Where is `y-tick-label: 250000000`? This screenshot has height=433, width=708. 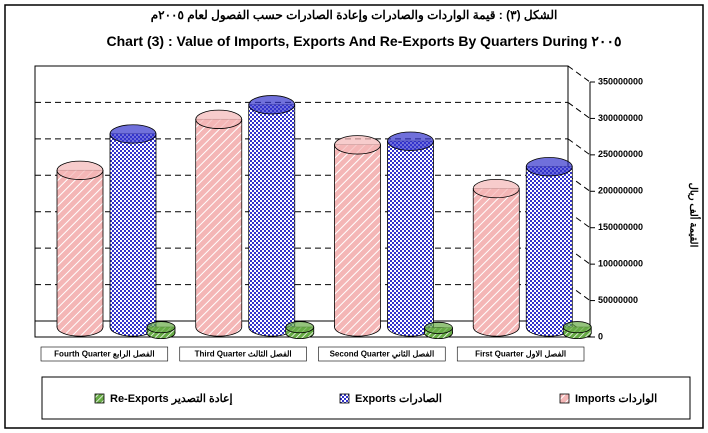 y-tick-label: 250000000 is located at coordinates (620, 154).